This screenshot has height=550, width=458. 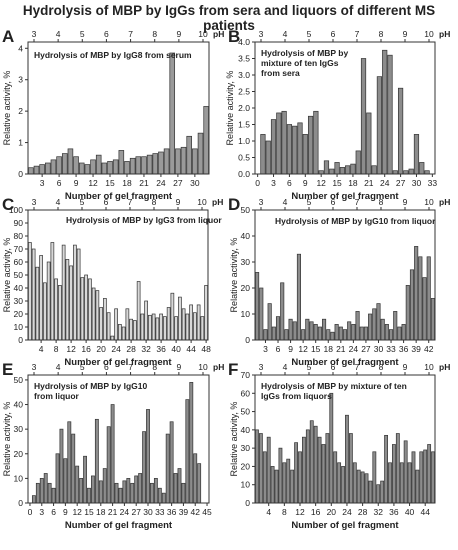 I want to click on chart-title: Hydrolysis of MBP by IgG8 from serum, so click(x=113, y=55).